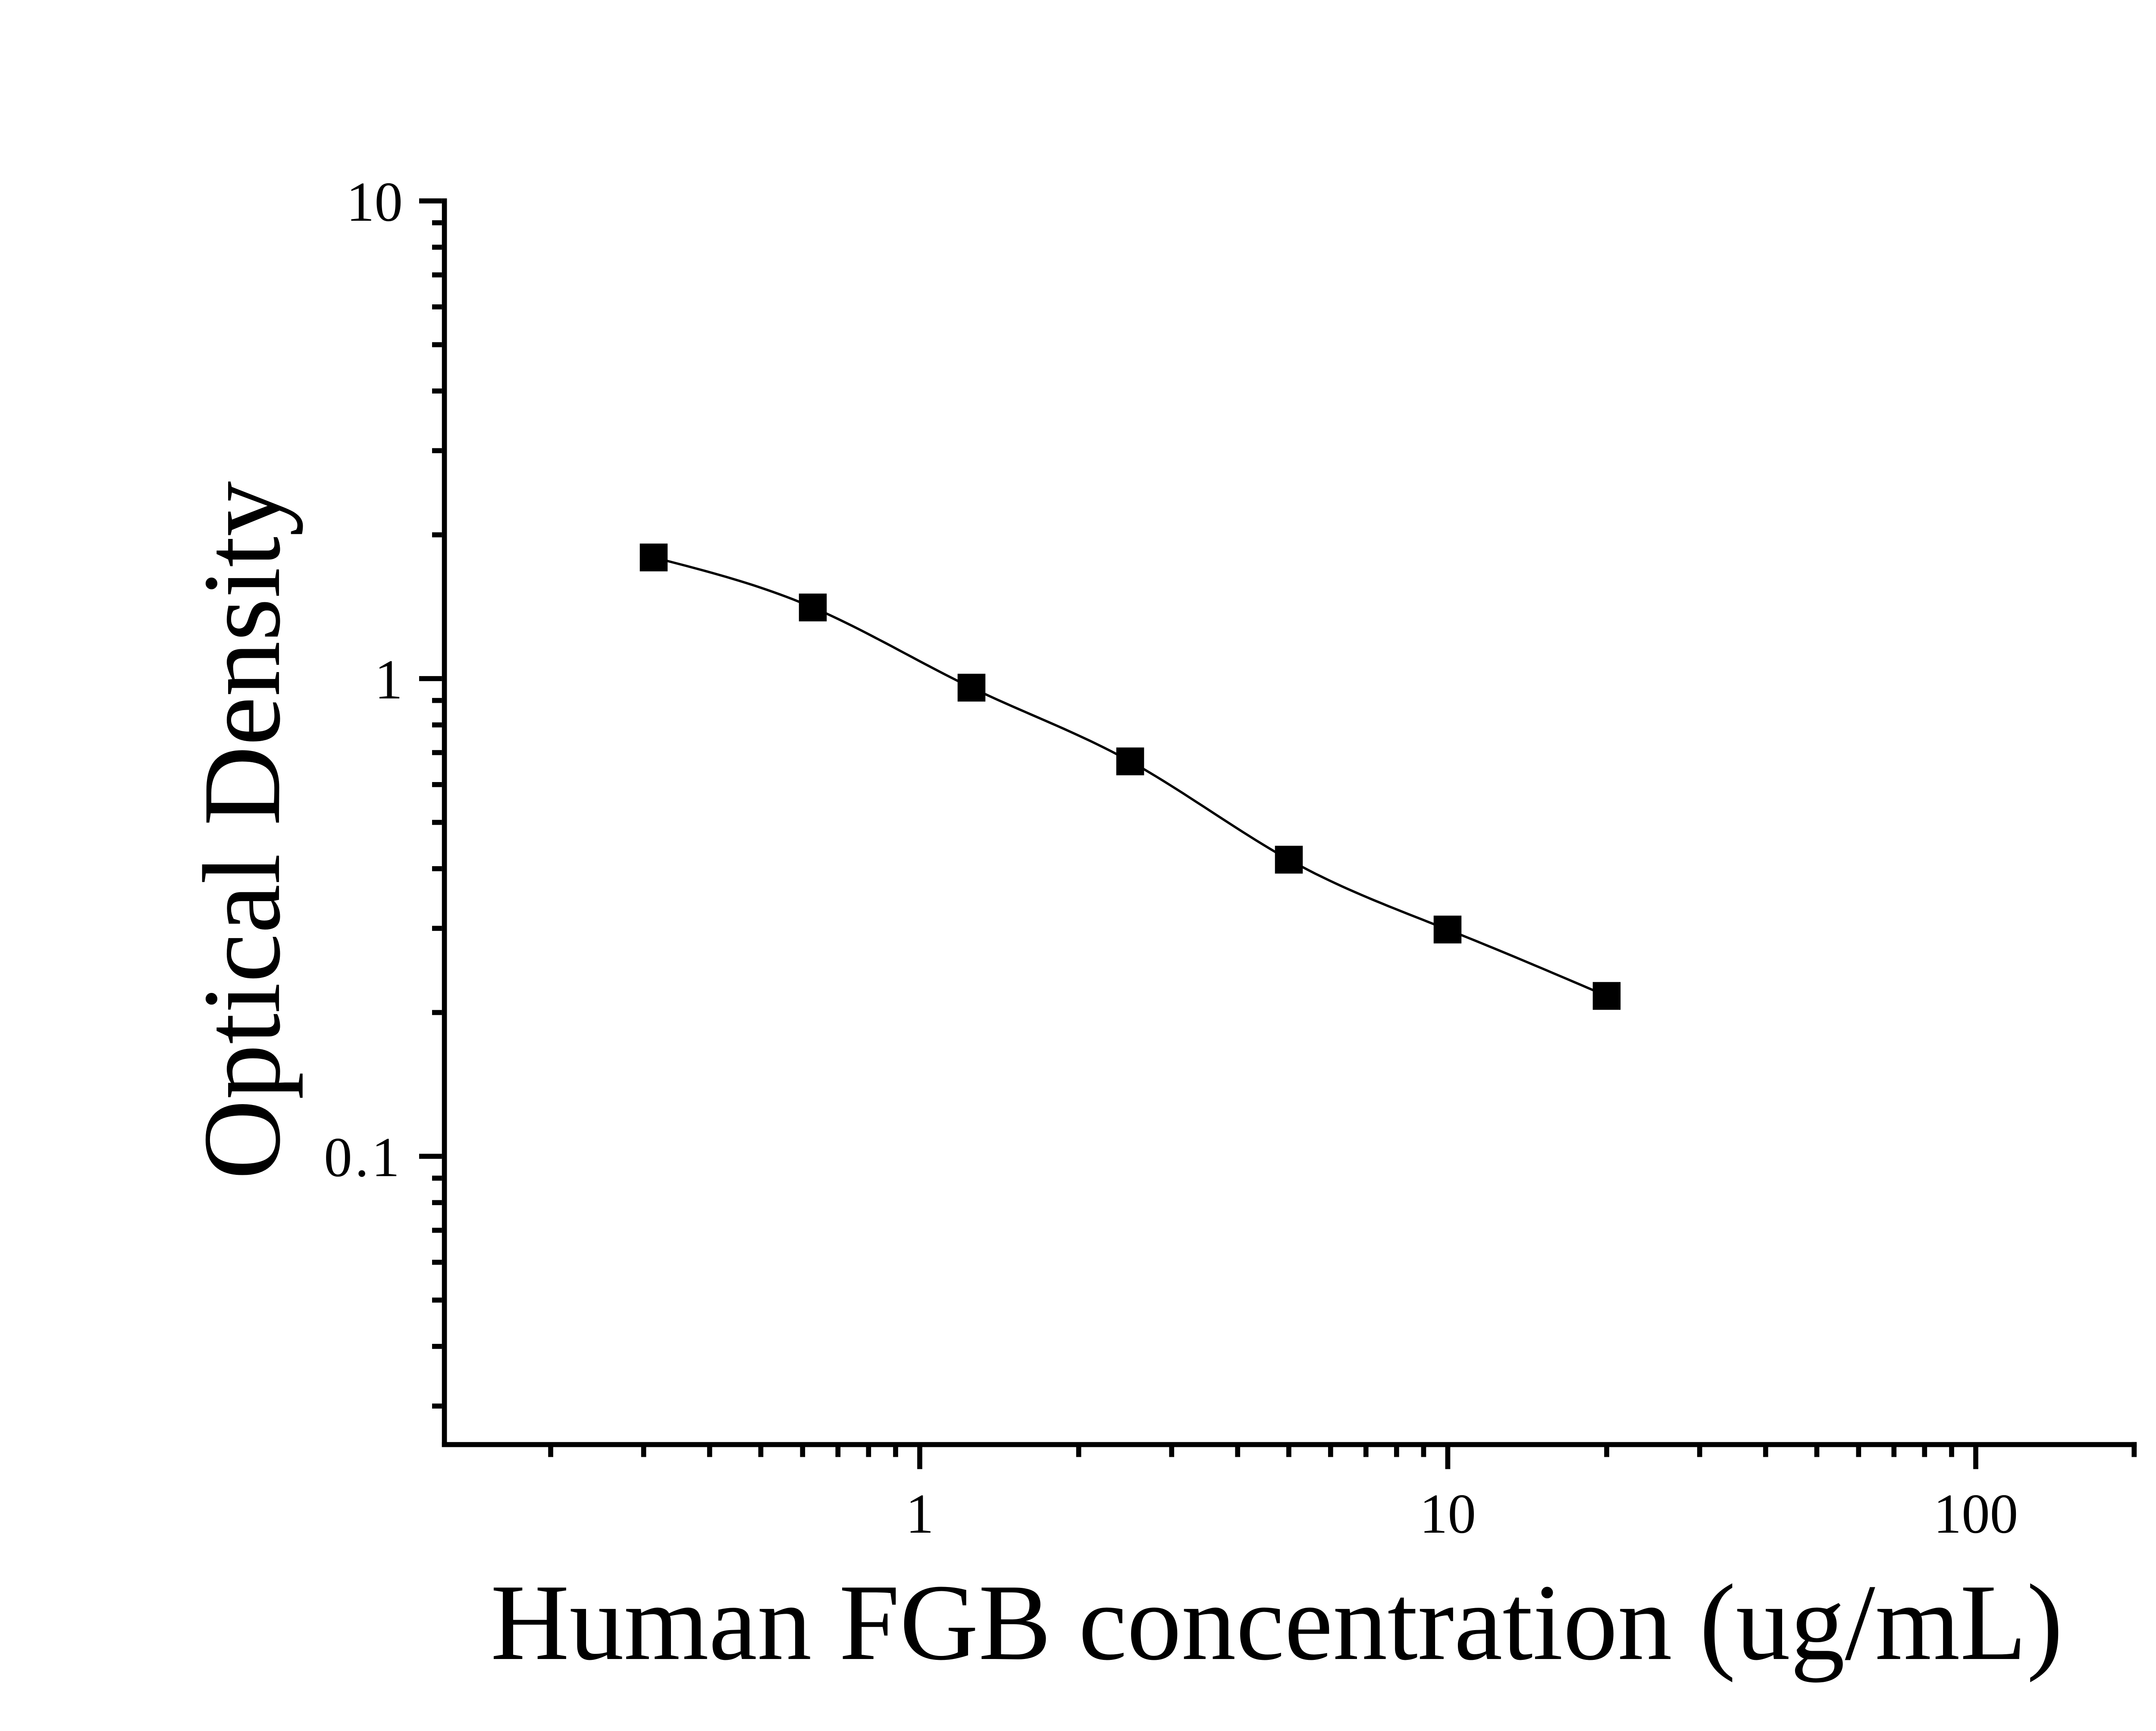  I want to click on svg-text: 0.1, so click(363, 1157).